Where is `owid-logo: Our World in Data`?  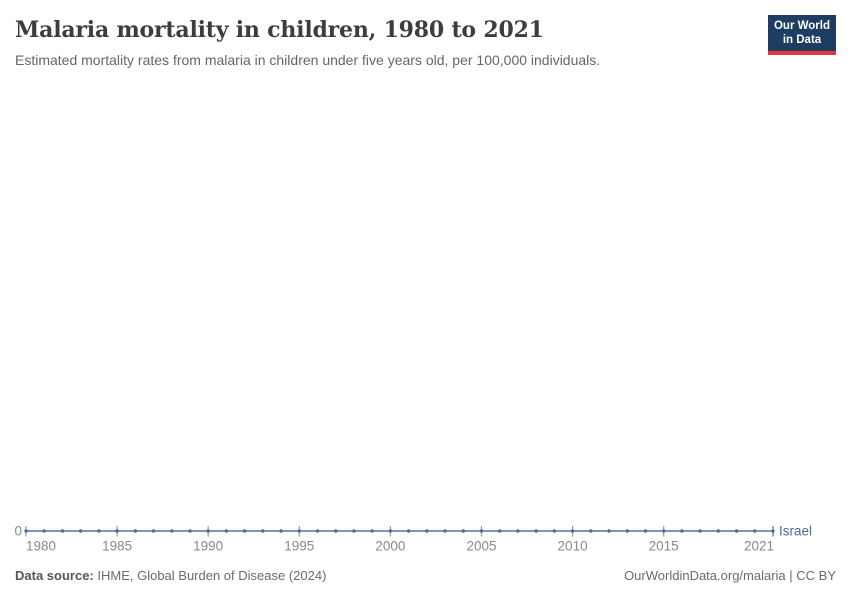
owid-logo: Our World in Data is located at coordinates (802, 35).